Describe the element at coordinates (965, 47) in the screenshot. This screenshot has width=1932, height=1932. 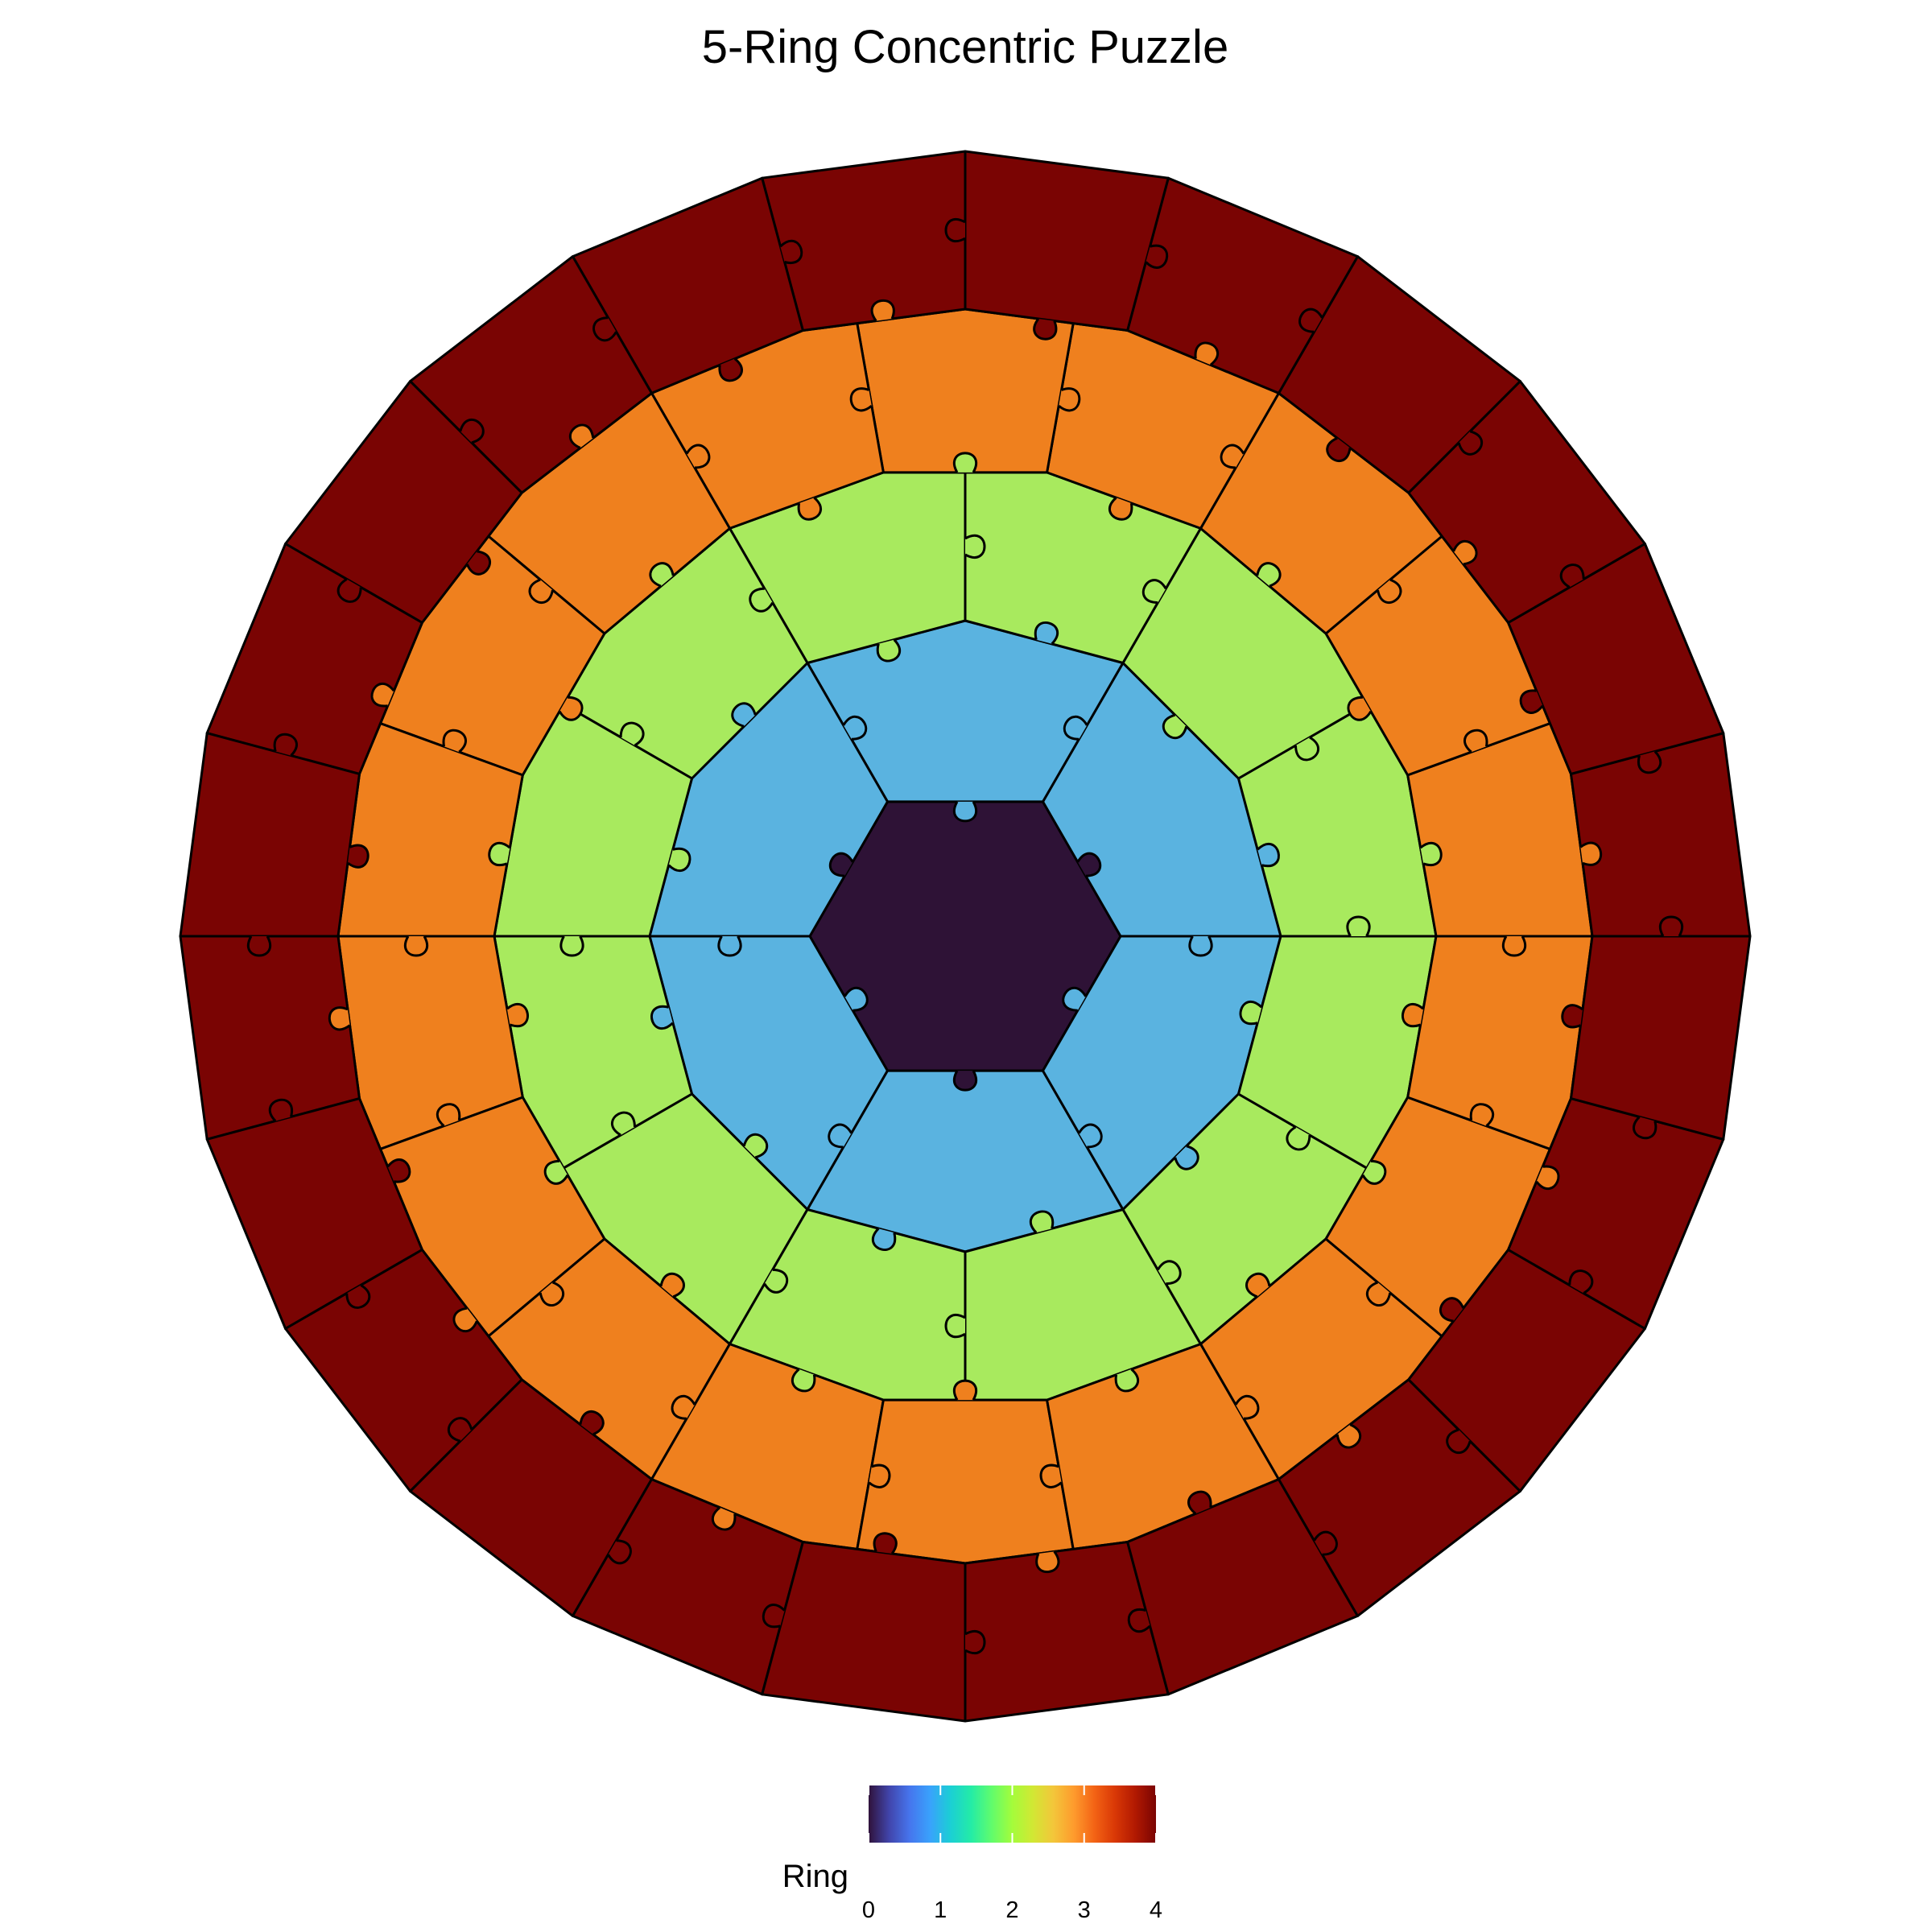
I see `chart-title: 5-Ring Concentric Puzzle` at that location.